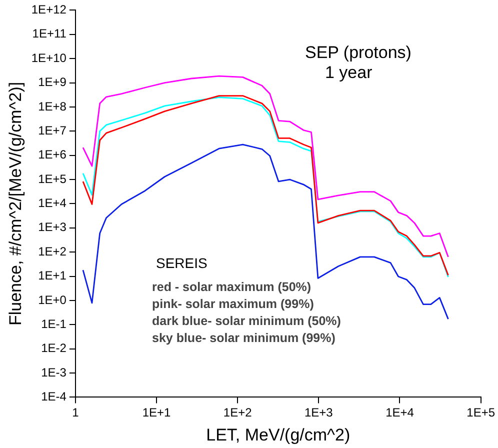 Image resolution: width=498 pixels, height=448 pixels. Describe the element at coordinates (246, 321) in the screenshot. I see `annotation: dark blue- solar minimum (50%)` at that location.